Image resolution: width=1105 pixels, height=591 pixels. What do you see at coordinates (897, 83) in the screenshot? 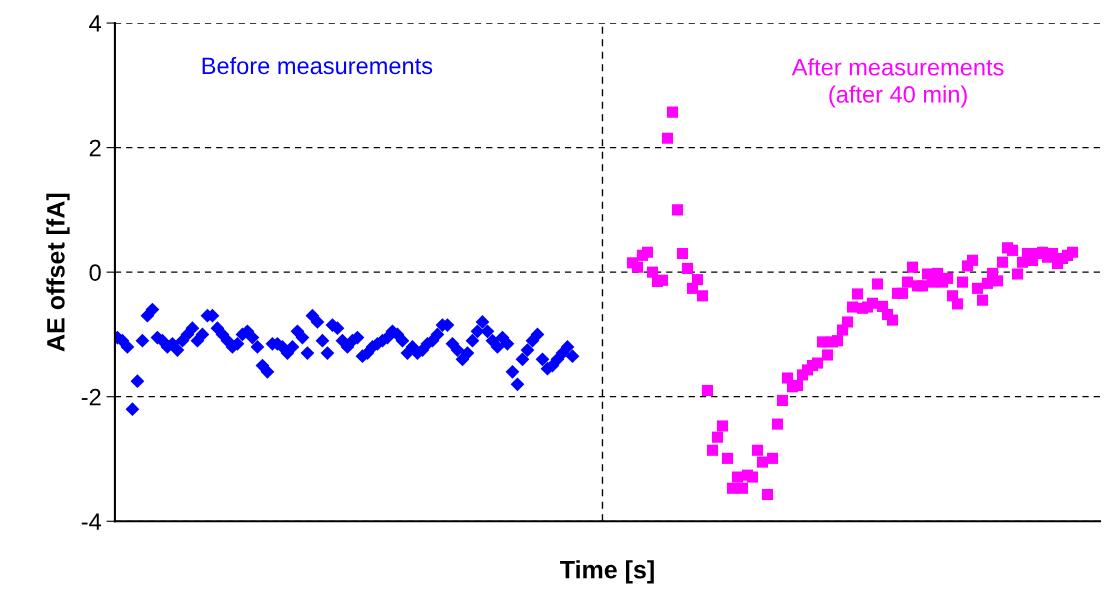
I see `annotation: After measurements (after 40 min)` at bounding box center [897, 83].